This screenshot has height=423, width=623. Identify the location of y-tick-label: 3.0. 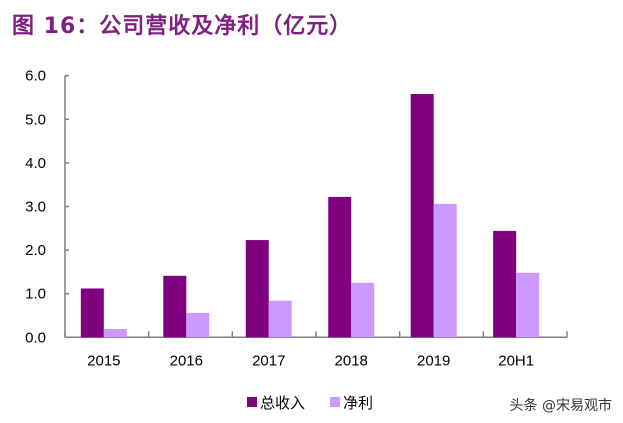
(35, 207).